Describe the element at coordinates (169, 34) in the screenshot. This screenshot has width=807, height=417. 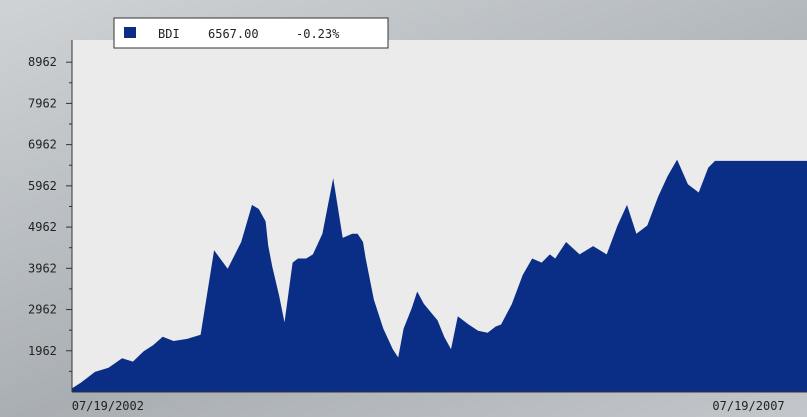
I see `legend-ticker: BDI` at that location.